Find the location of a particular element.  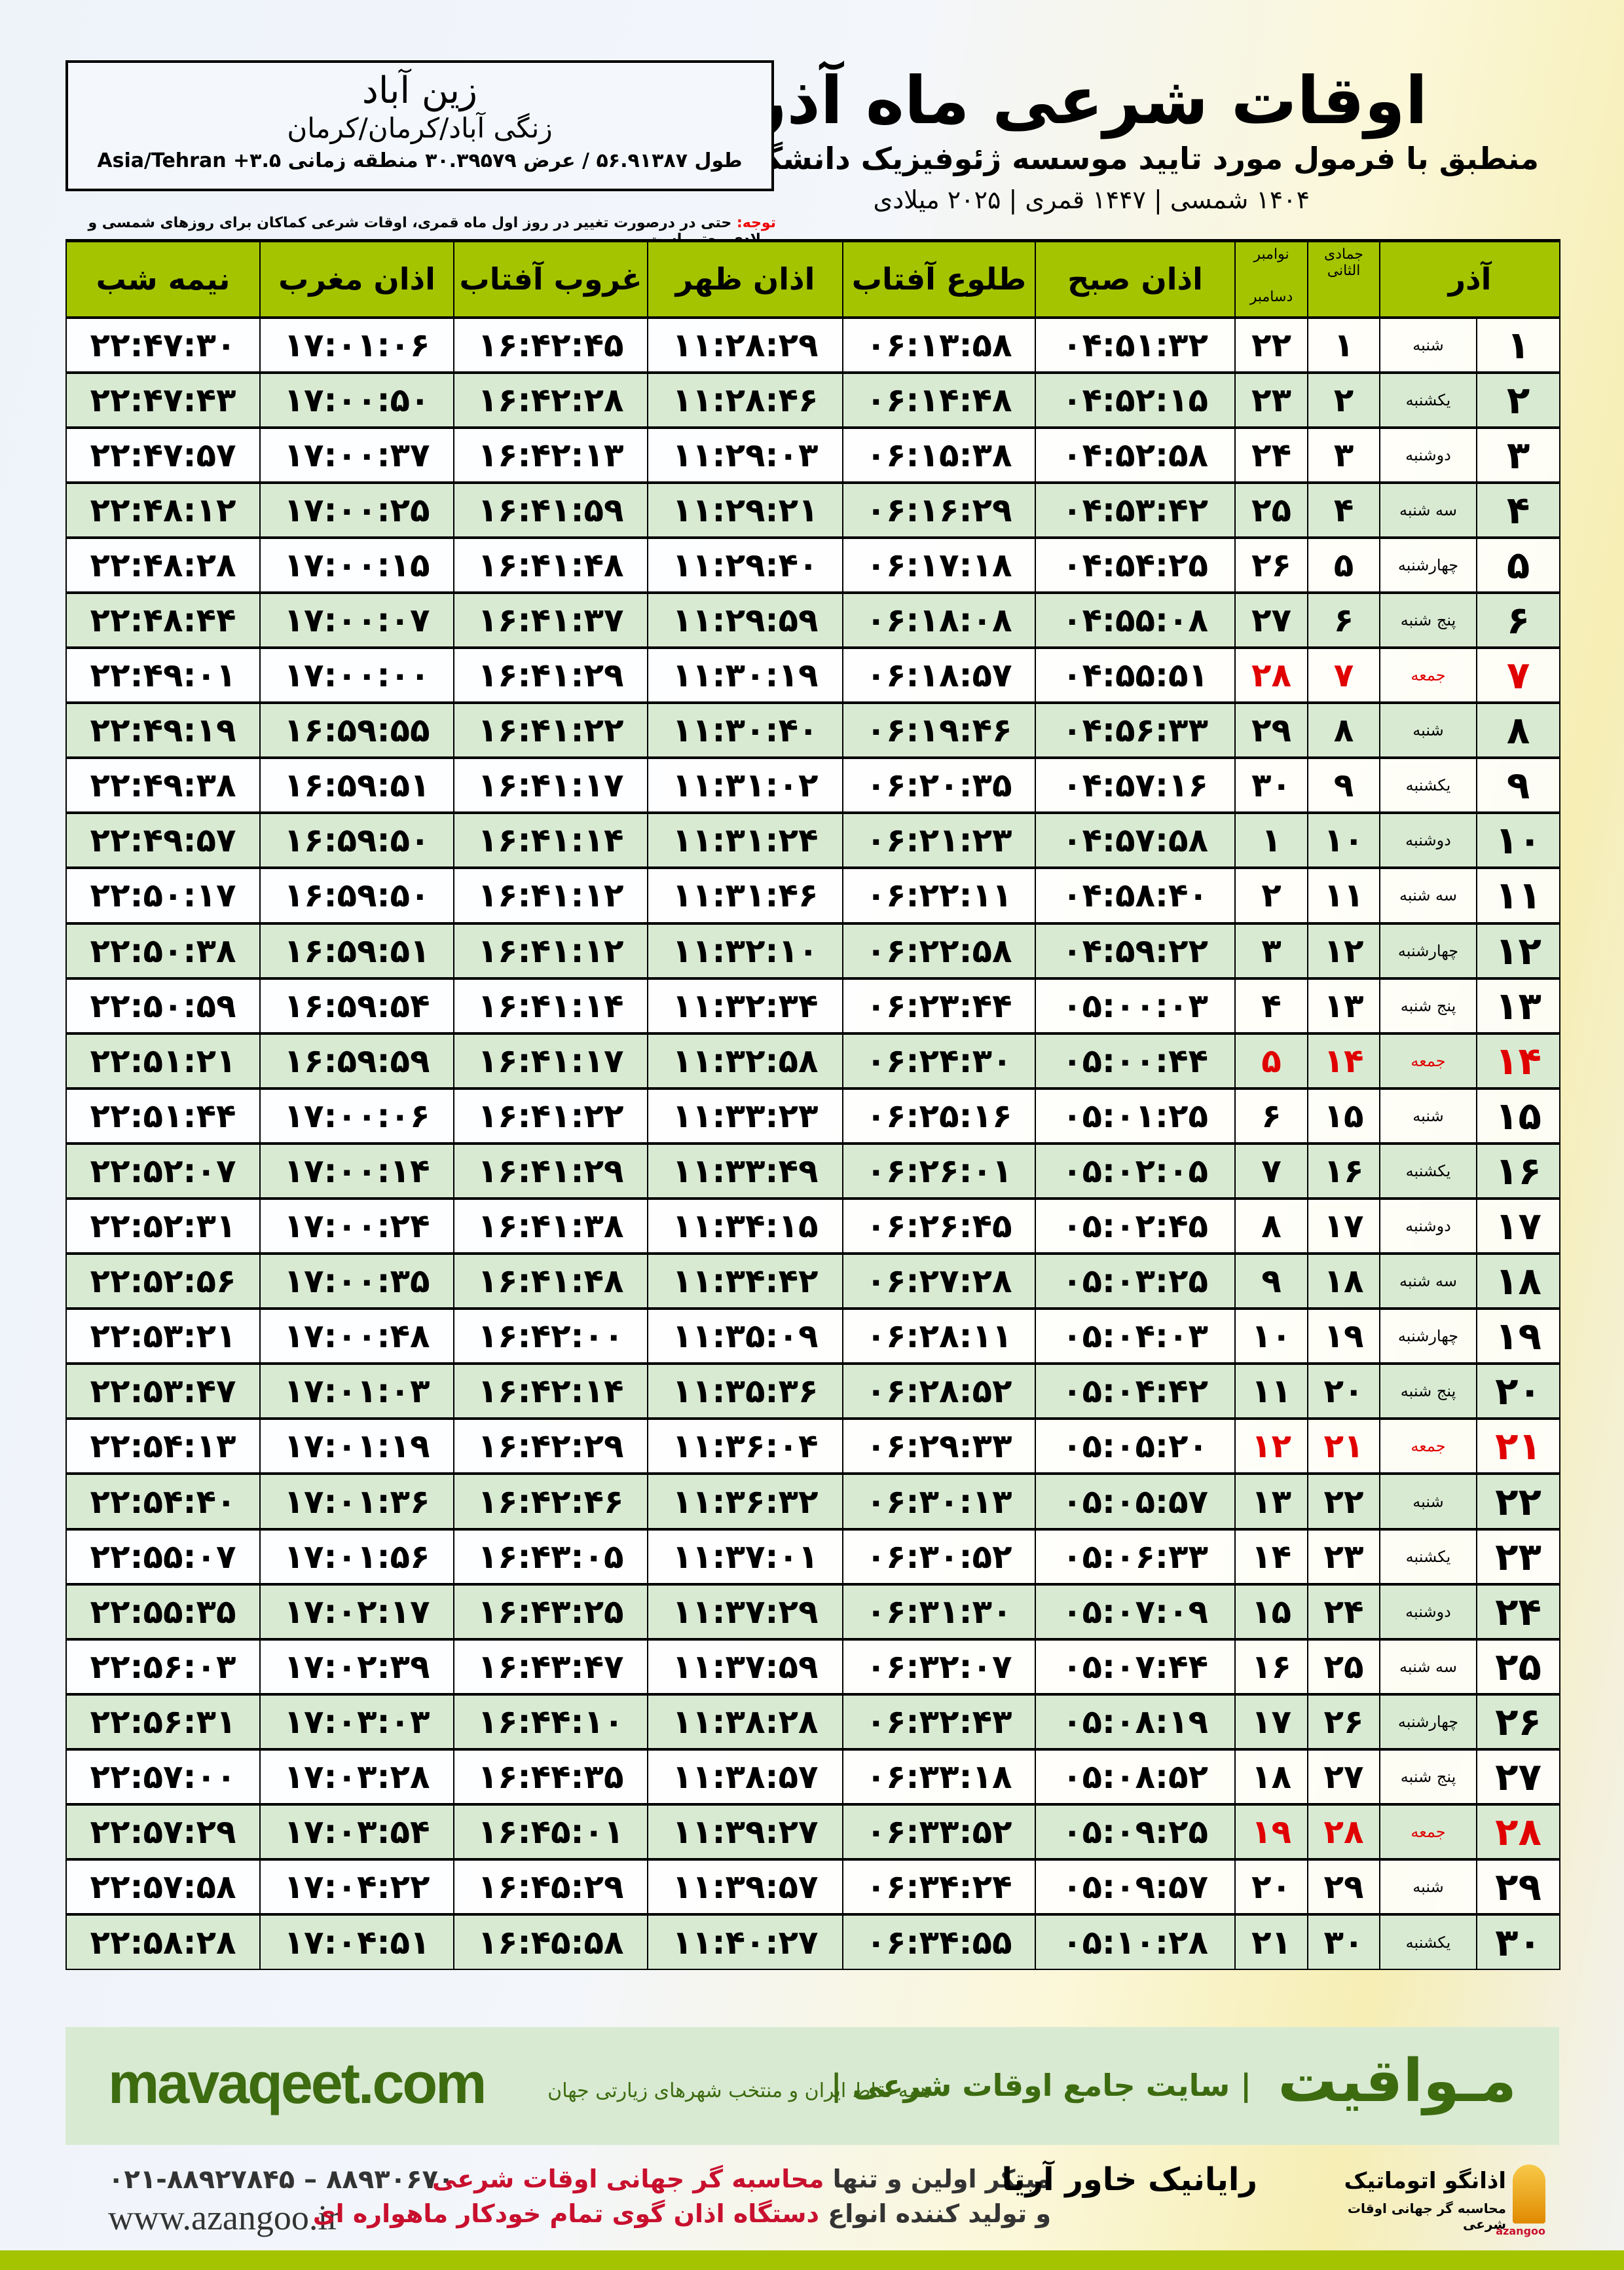

dhuhr-time: ۱۱:۳۸:۲۸ is located at coordinates (745, 1721).